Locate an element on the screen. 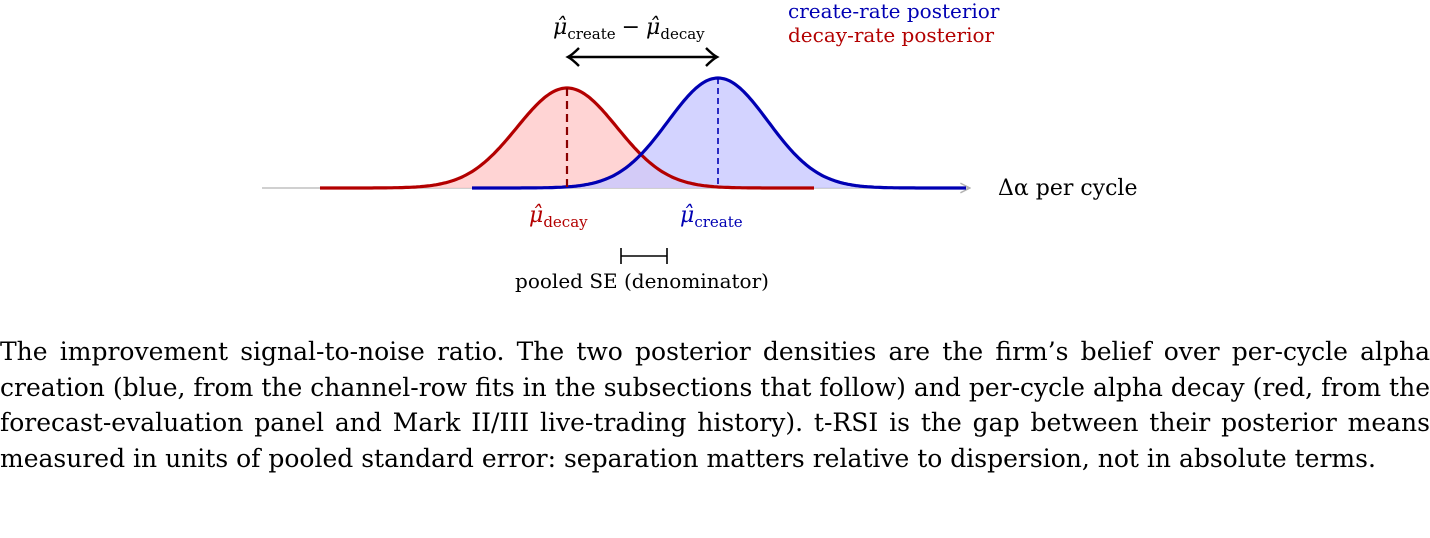 This screenshot has width=1430, height=538. mean-difference-label: μ̂create − μ̂decay is located at coordinates (629, 29).